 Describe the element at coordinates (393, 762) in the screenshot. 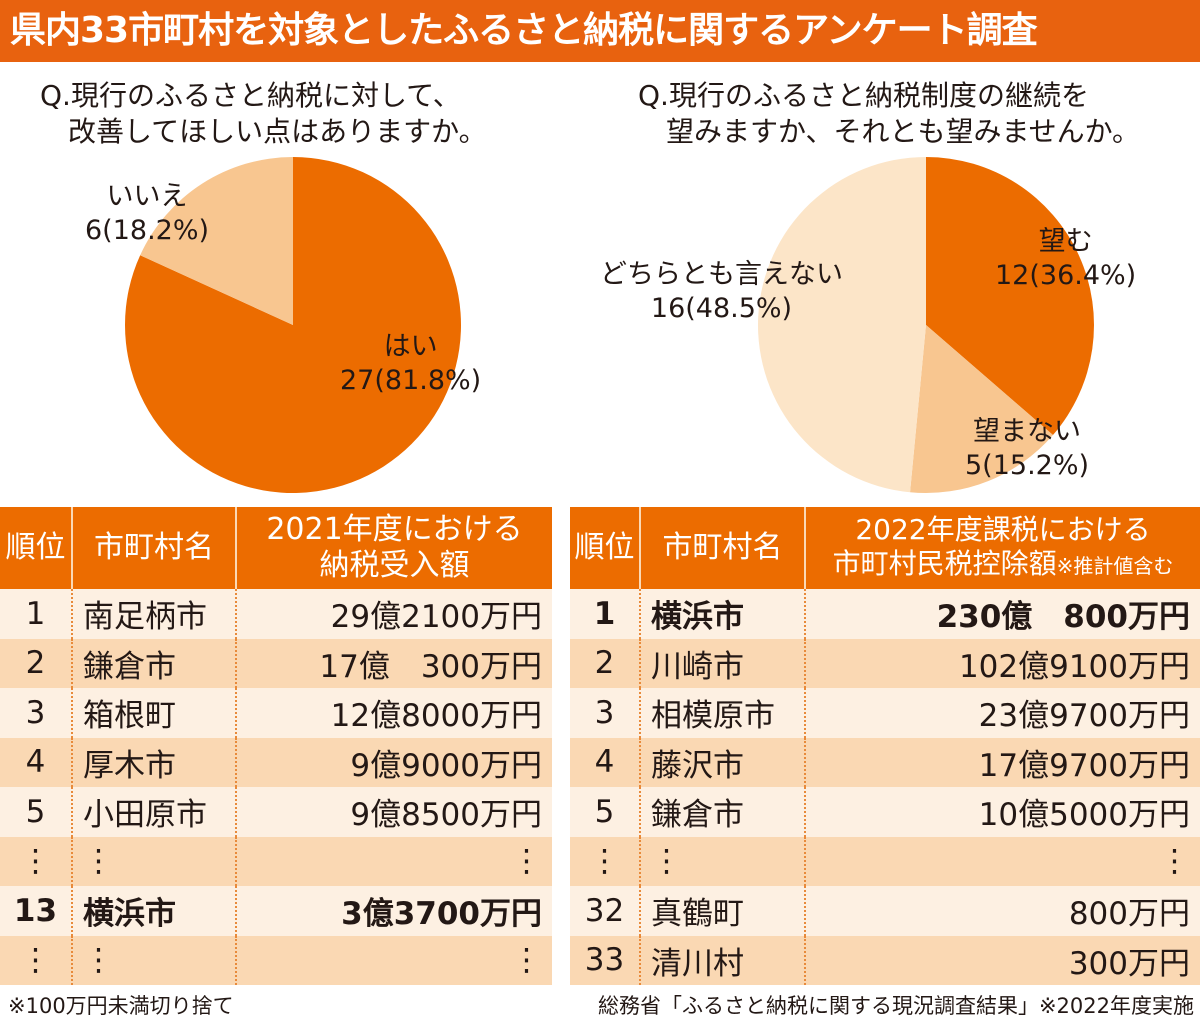

I see `cell-amount: 9億9000万円` at that location.